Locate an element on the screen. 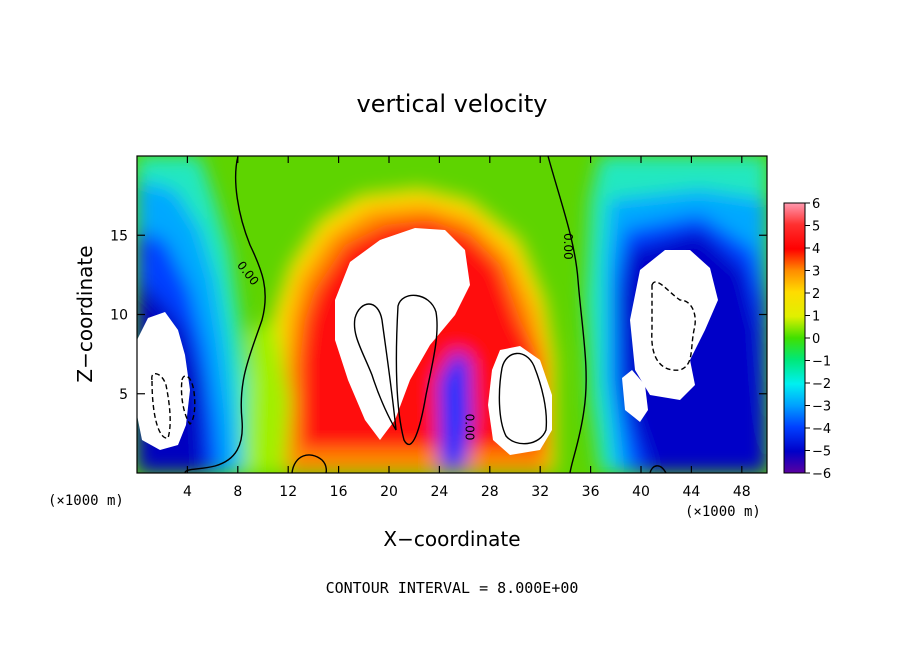 The width and height of the screenshot is (904, 654). x-unit-left: (×1000 m) is located at coordinates (86, 501).